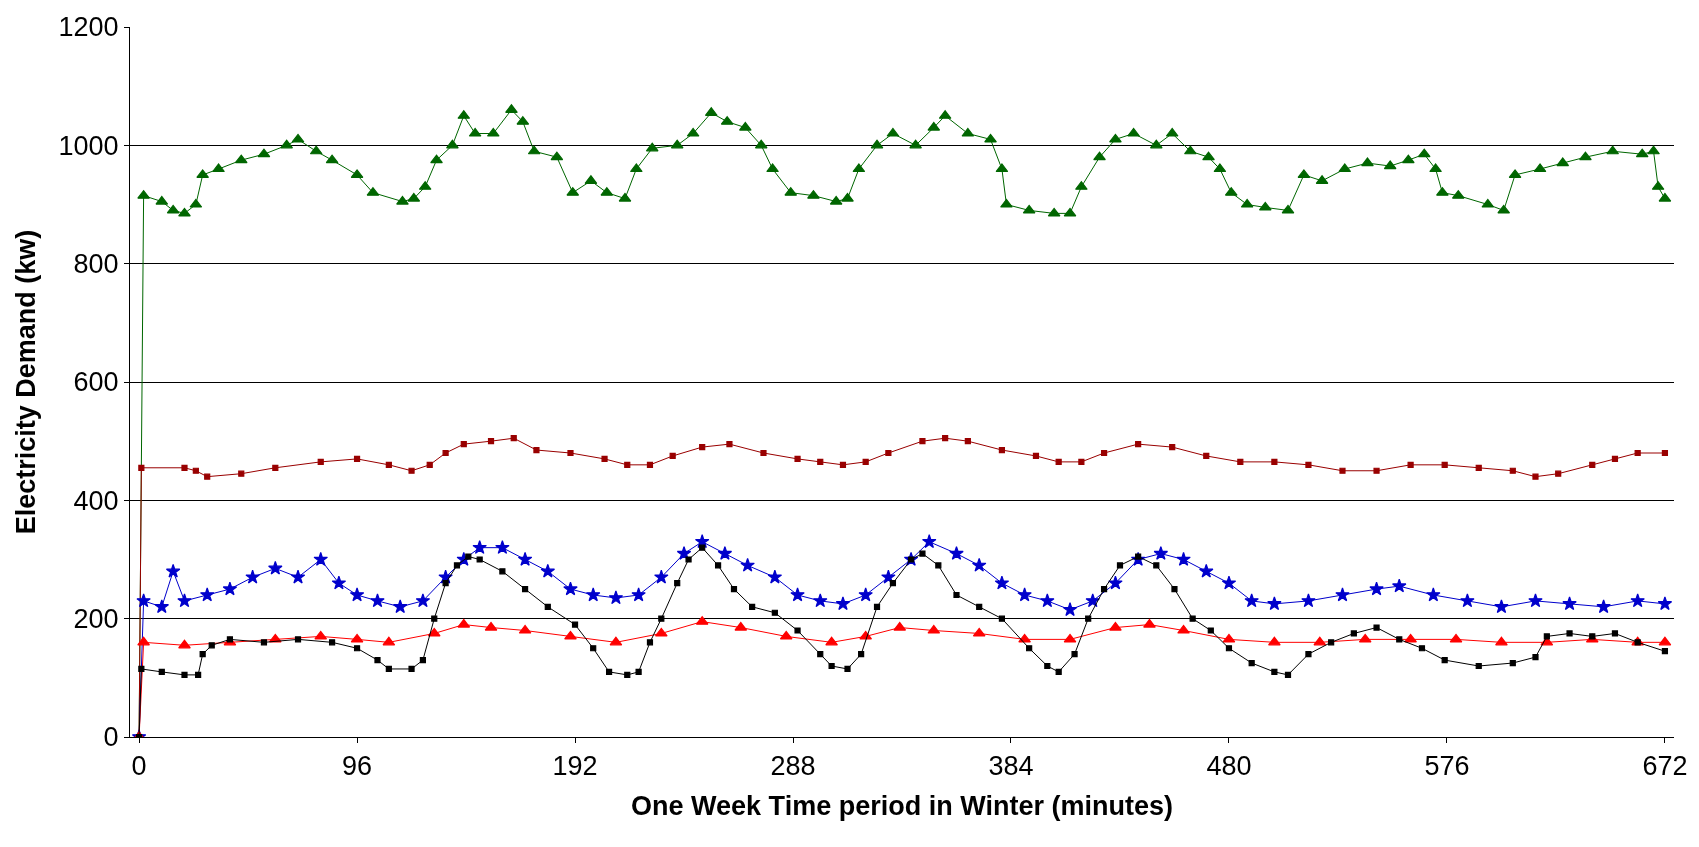 The width and height of the screenshot is (1699, 847). What do you see at coordinates (88, 145) in the screenshot?
I see `y-tick-label: 1000` at bounding box center [88, 145].